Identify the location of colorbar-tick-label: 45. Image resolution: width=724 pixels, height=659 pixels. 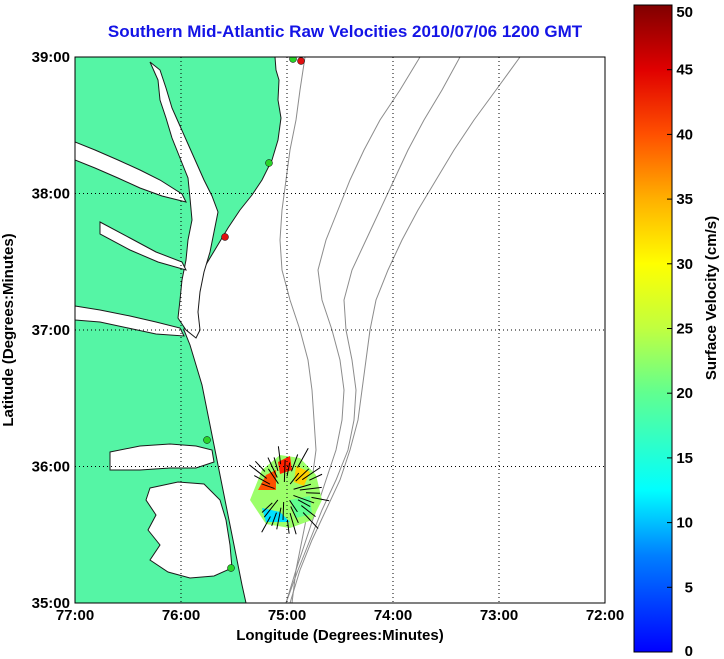
(684, 70).